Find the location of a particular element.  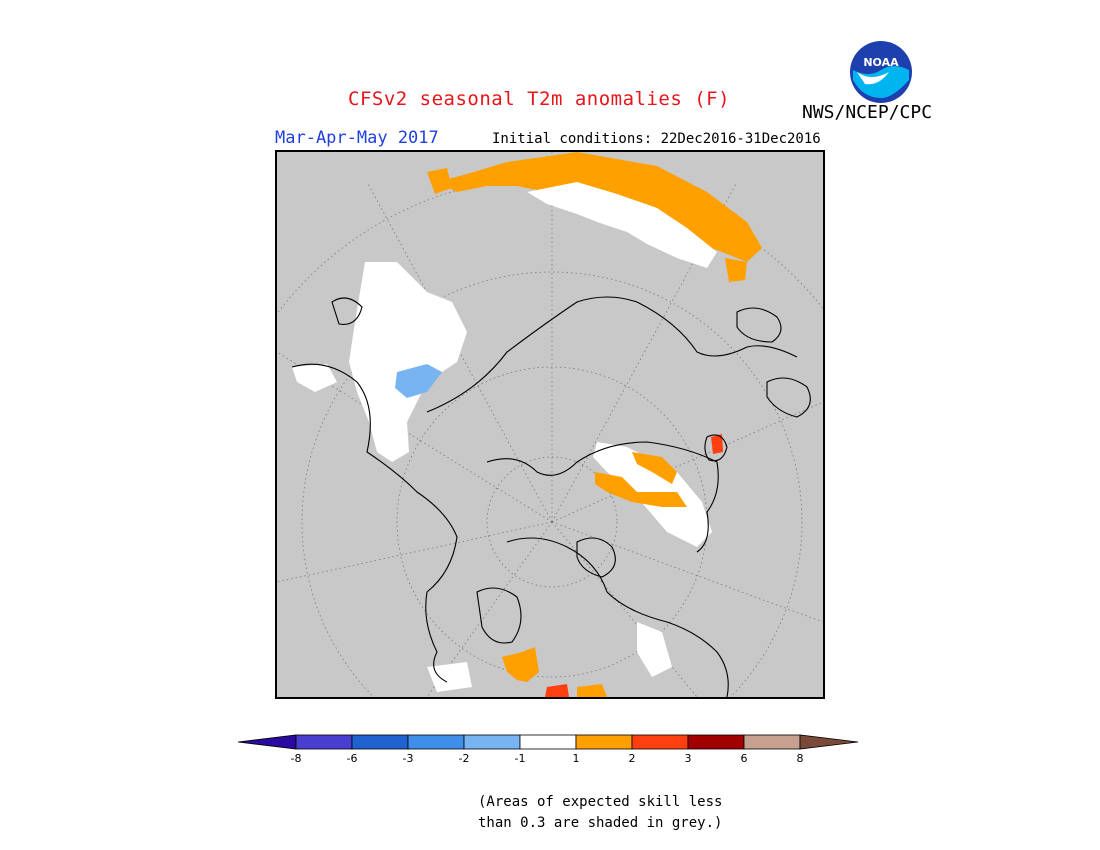

season-label: Mar-Apr-May 2017 is located at coordinates (357, 138).